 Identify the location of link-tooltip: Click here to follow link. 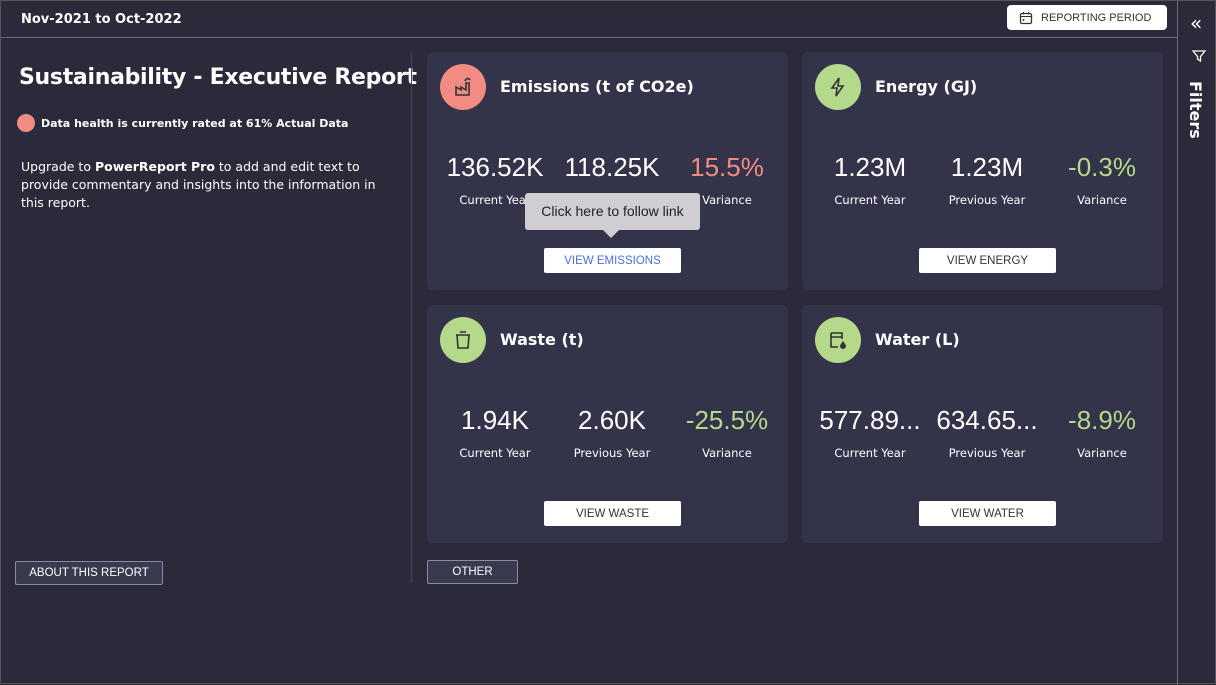
(612, 215).